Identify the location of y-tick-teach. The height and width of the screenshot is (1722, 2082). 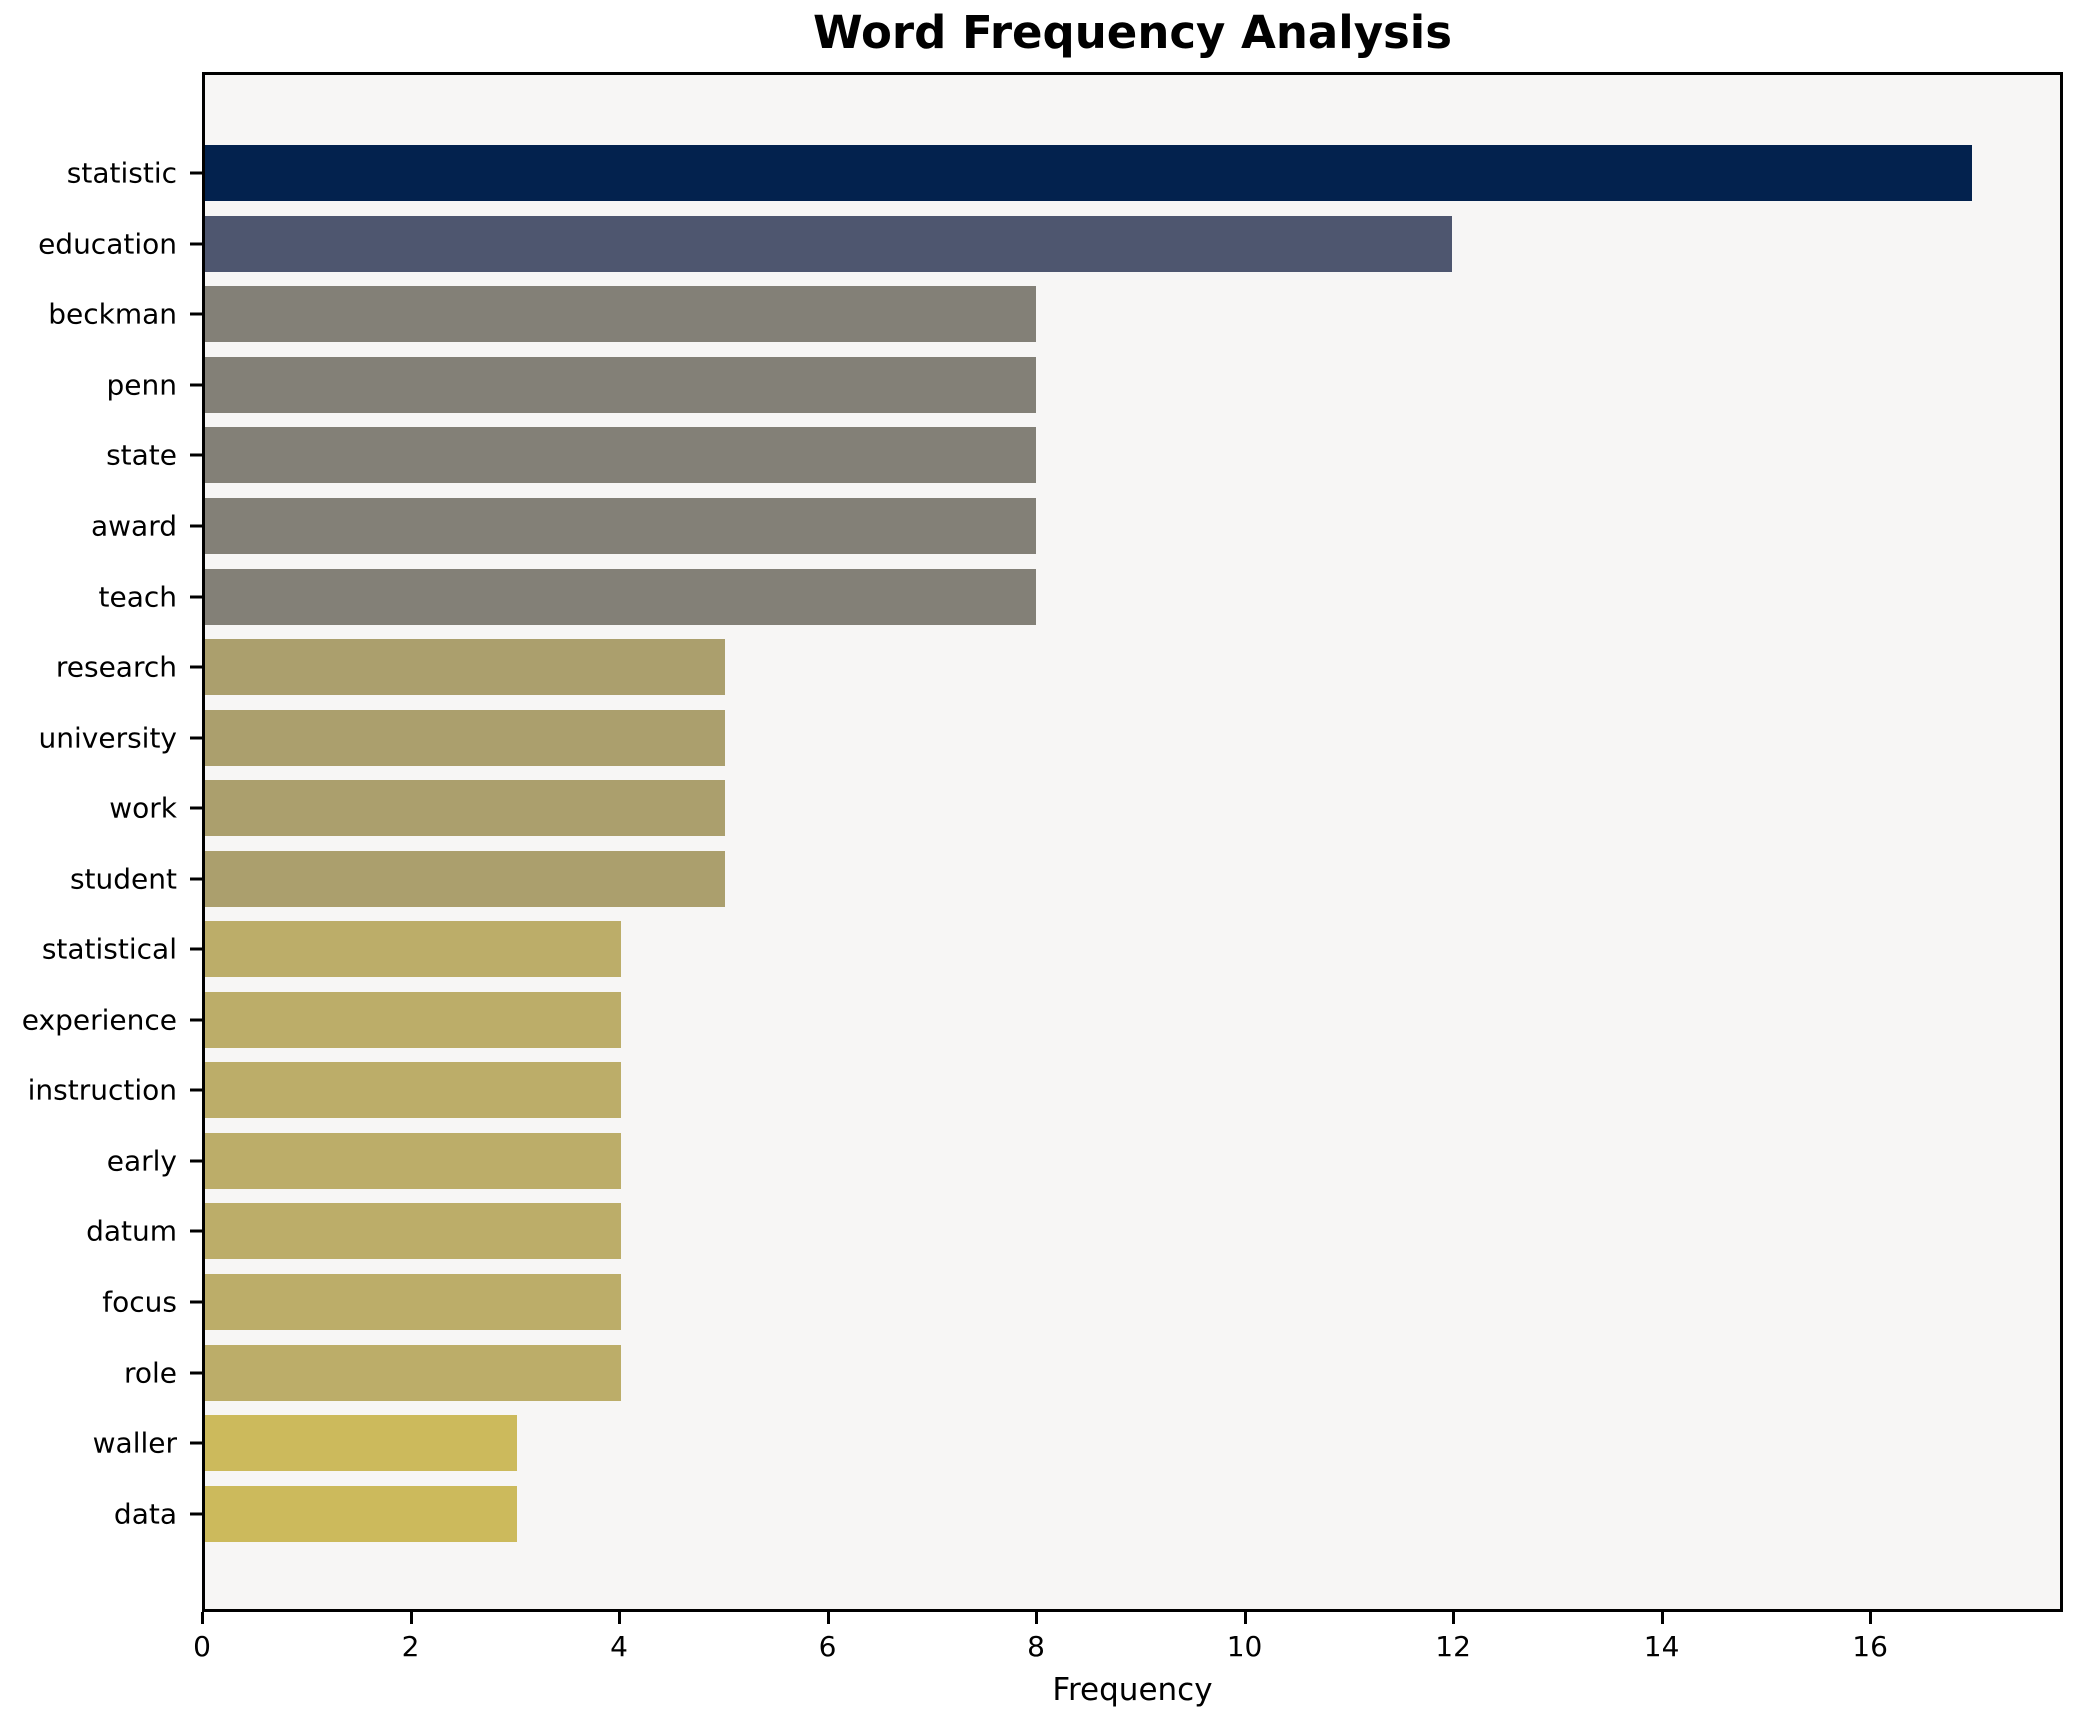
(196, 597).